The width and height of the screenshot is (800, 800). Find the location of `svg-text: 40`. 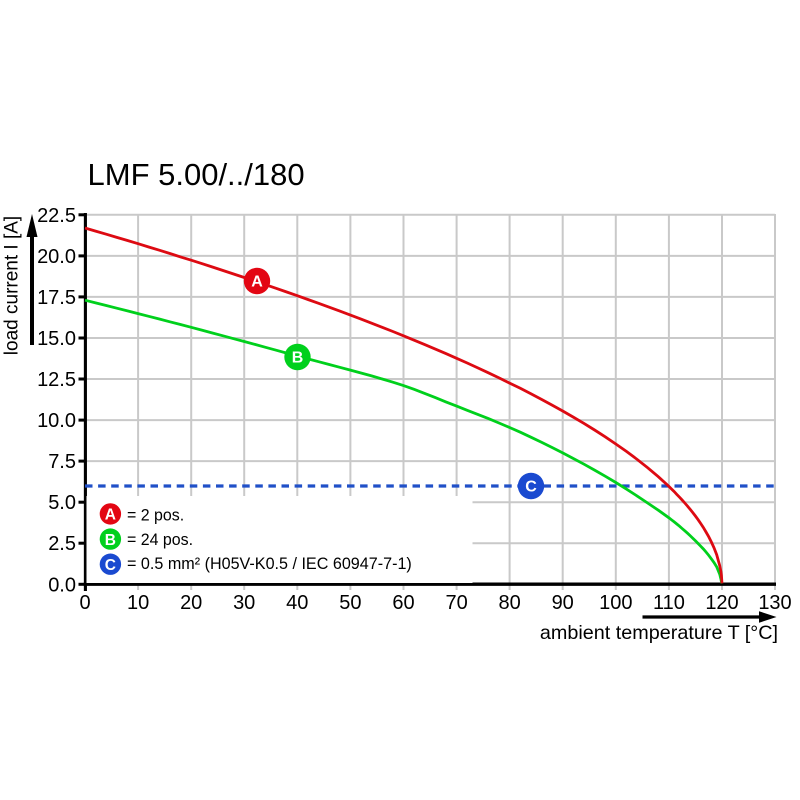

svg-text: 40 is located at coordinates (297, 603).